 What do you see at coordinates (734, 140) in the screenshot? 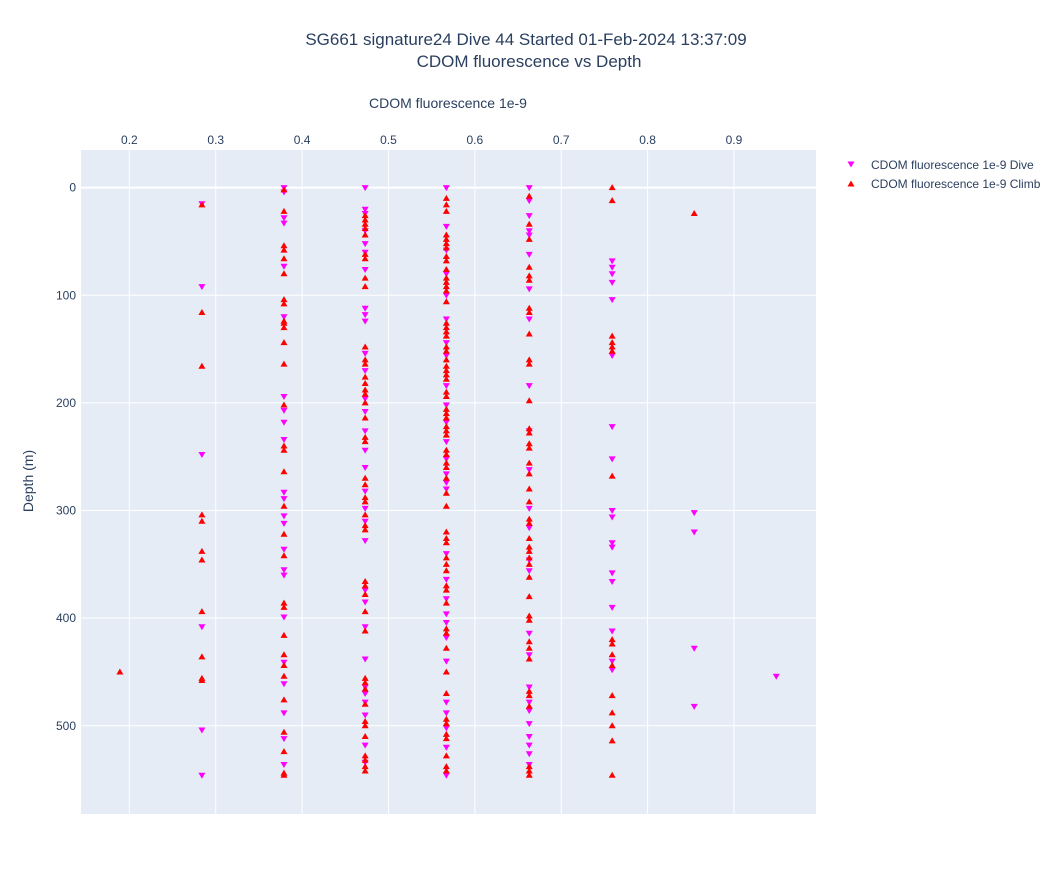
I see `x-tick-label: 0.9` at bounding box center [734, 140].